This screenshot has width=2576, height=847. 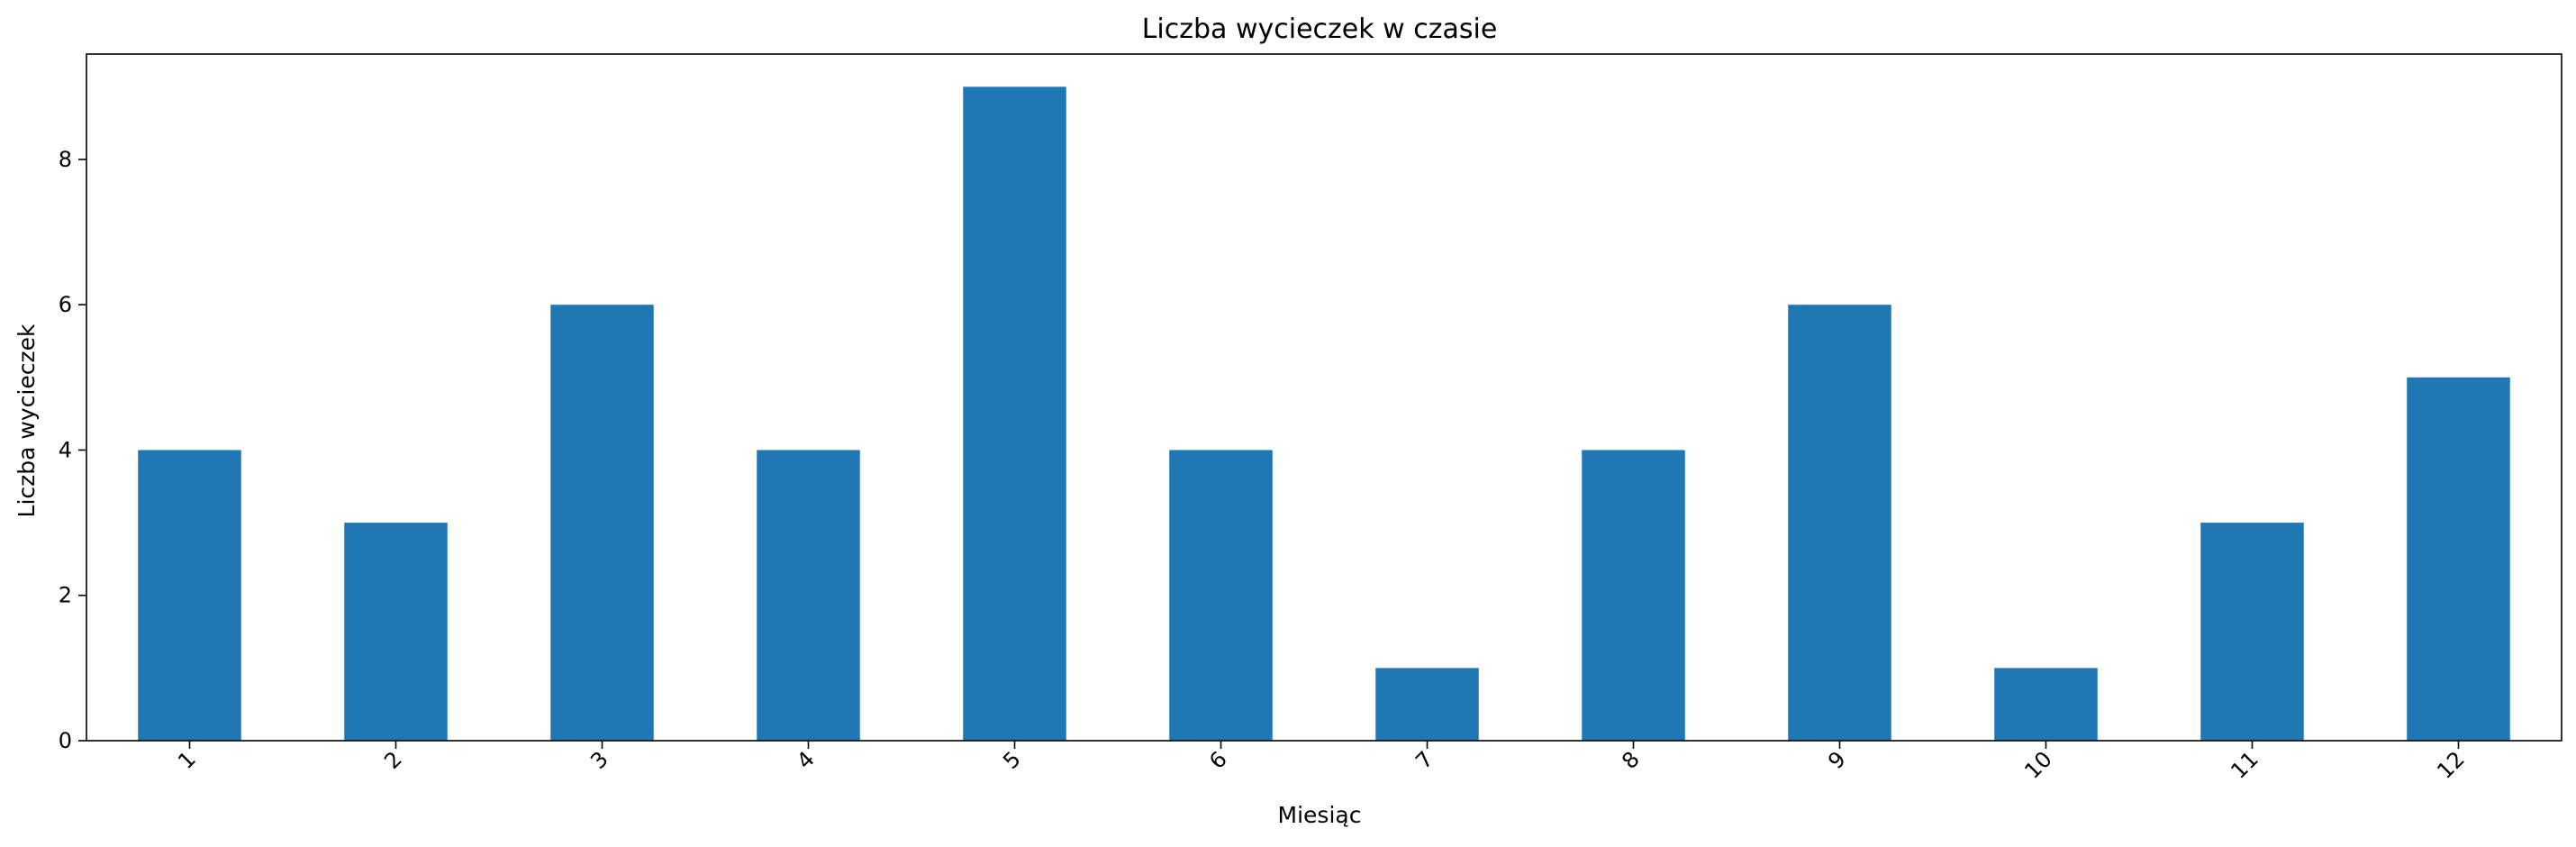 What do you see at coordinates (1837, 760) in the screenshot?
I see `x-tick-label: 9` at bounding box center [1837, 760].